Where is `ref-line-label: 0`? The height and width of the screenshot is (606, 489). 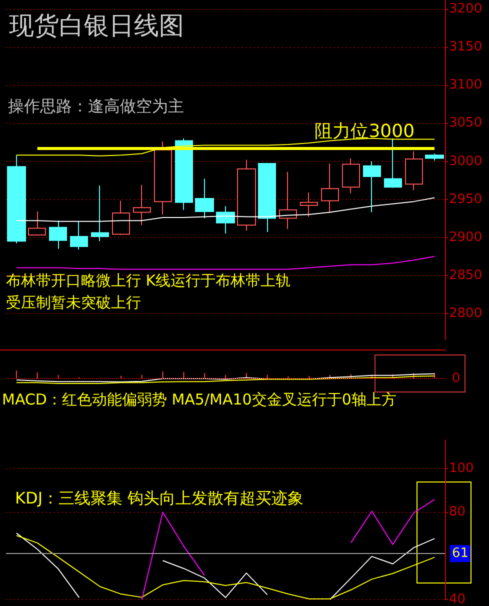 ref-line-label: 0 is located at coordinates (456, 378).